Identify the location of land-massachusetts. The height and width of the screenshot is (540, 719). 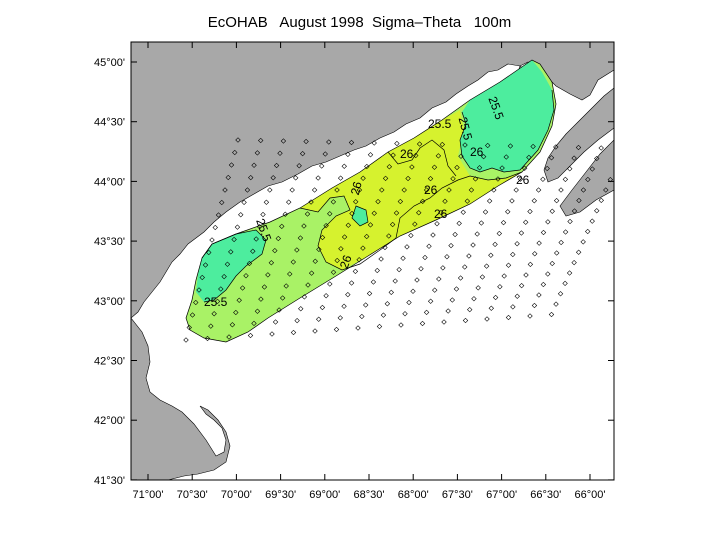
(181, 398).